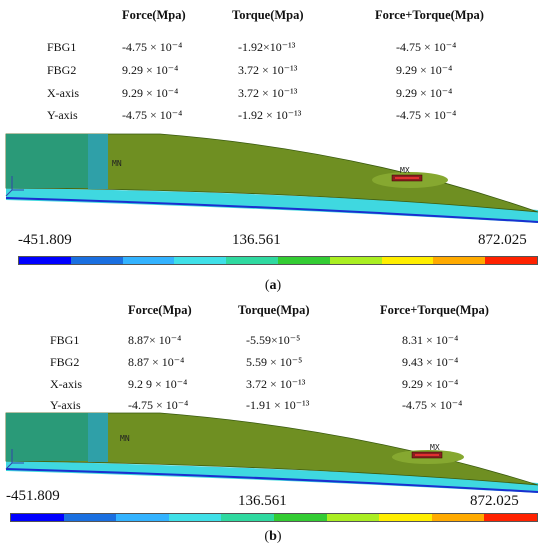 This screenshot has height=550, width=546. Describe the element at coordinates (270, 115) in the screenshot. I see `cell: -1.92 × 10⁻¹³` at that location.